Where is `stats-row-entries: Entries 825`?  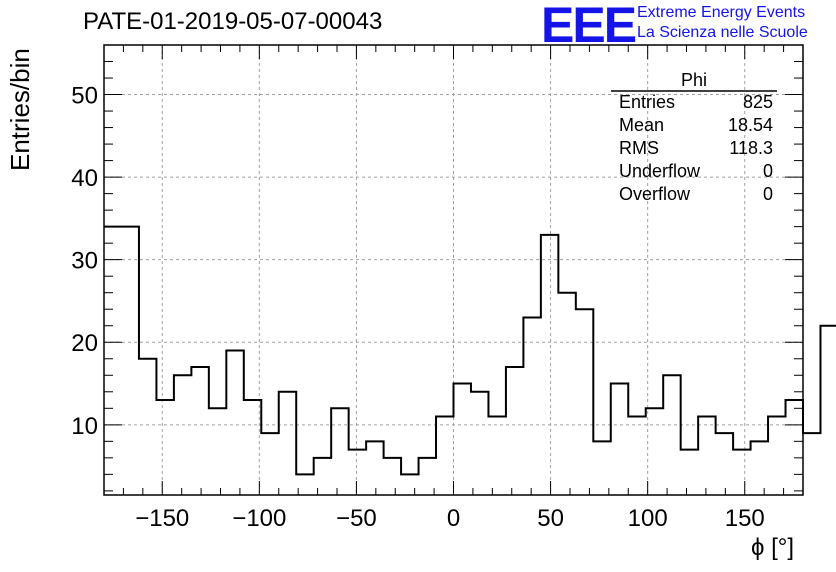
stats-row-entries: Entries 825 is located at coordinates (694, 103).